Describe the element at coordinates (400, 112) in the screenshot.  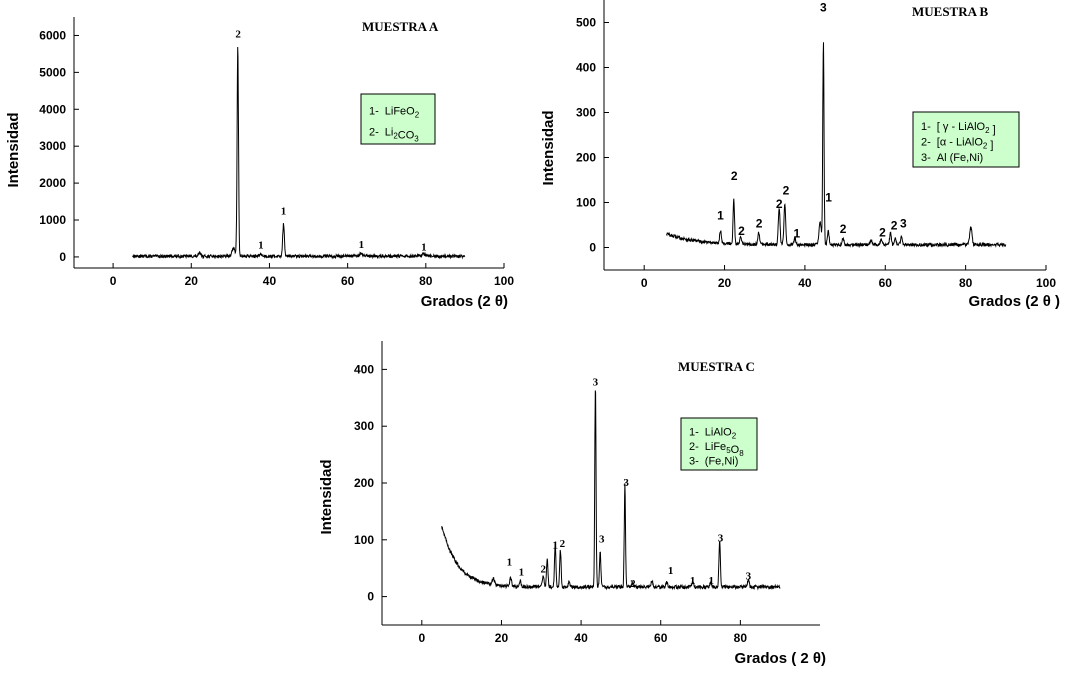
I see `legend-formula: LiFeO` at that location.